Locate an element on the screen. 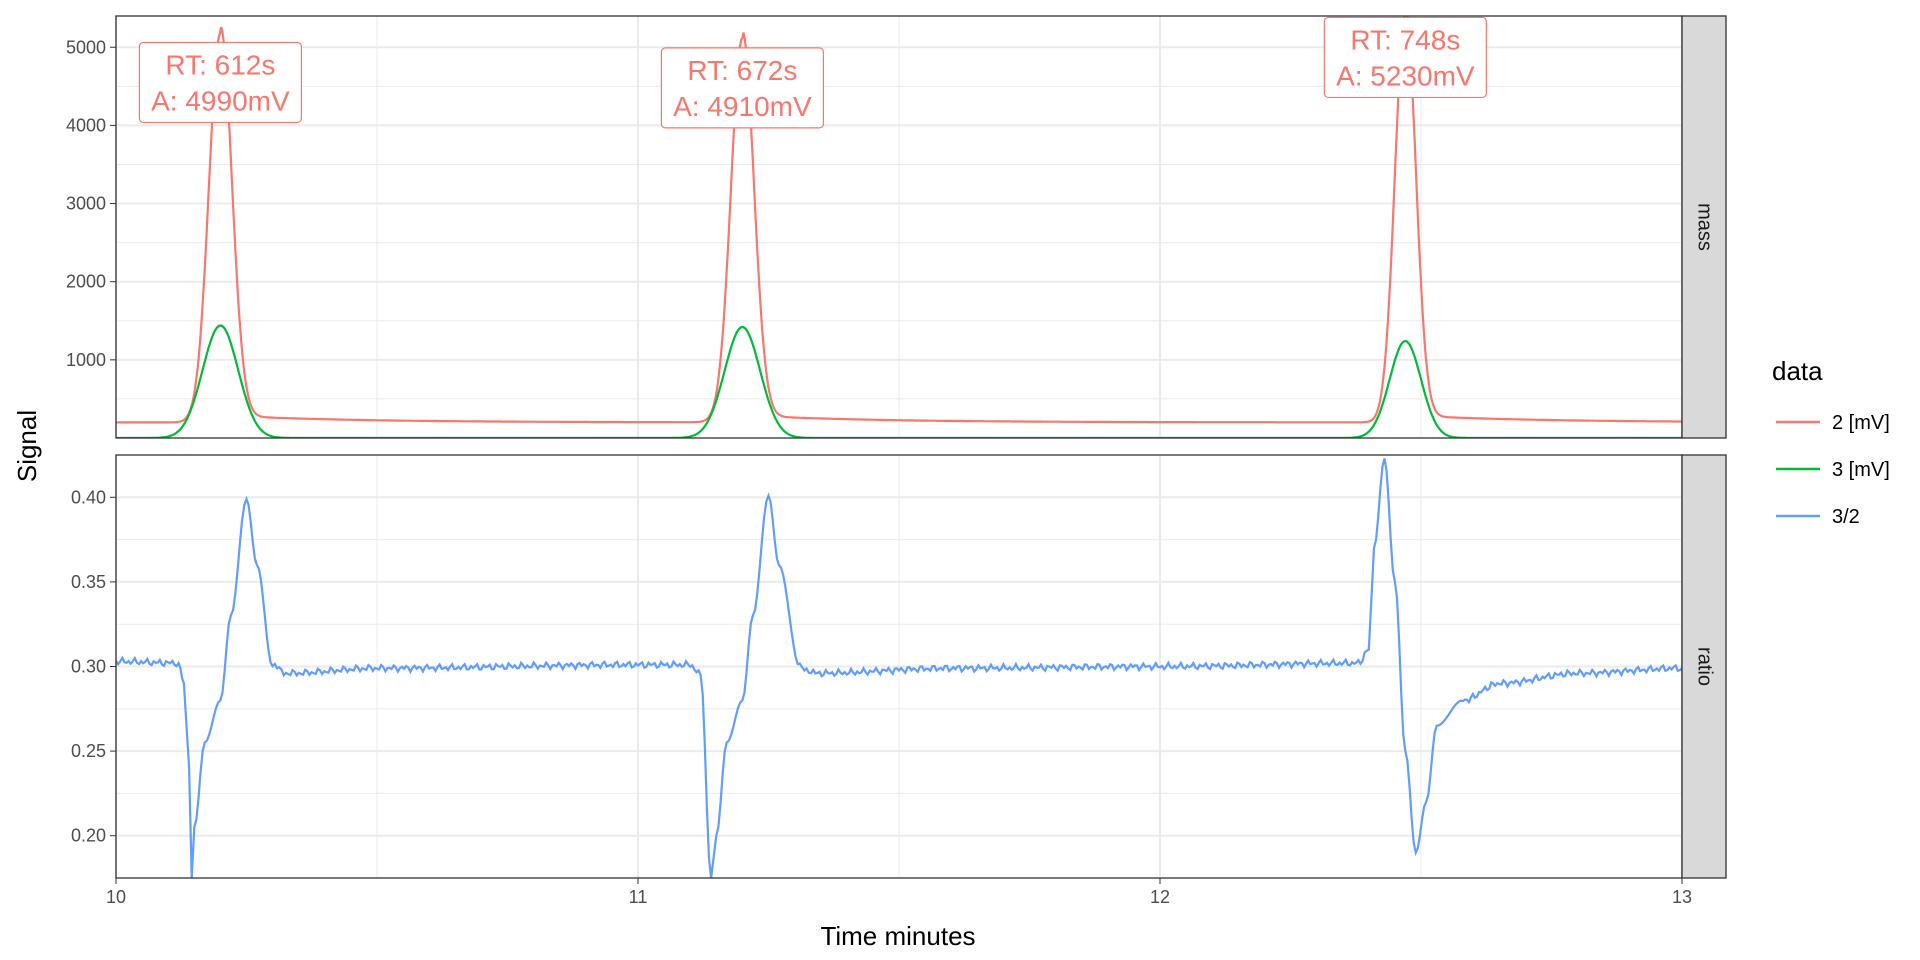 This screenshot has height=960, width=1920. y-tick-label: 0.30 is located at coordinates (88, 667).